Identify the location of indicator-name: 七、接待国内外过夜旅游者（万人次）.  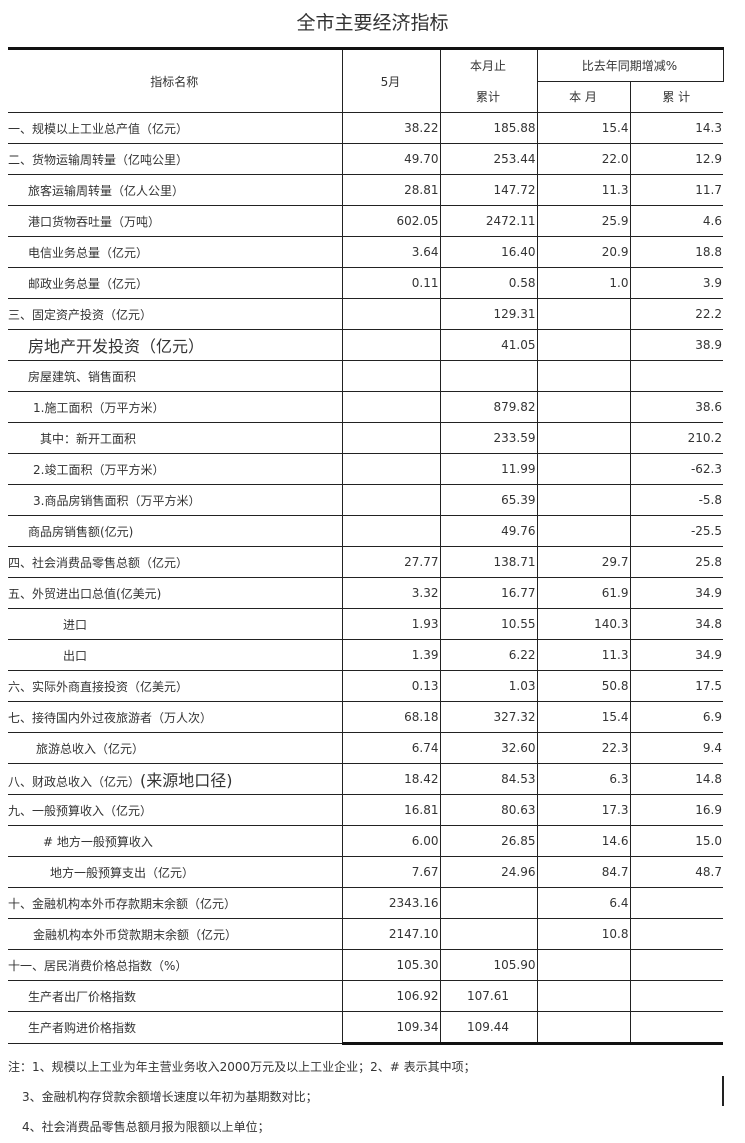
(175, 717).